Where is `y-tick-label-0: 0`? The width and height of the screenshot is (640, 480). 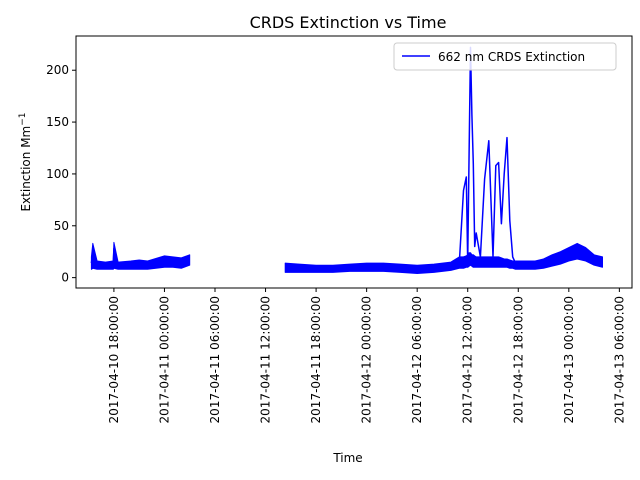 y-tick-label-0: 0 is located at coordinates (65, 278).